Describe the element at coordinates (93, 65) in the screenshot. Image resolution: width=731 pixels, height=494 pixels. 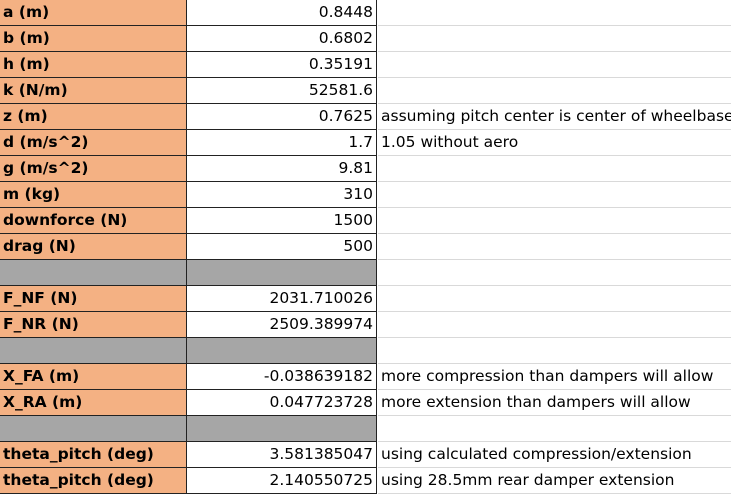
I see `label-cell: h (m)` at that location.